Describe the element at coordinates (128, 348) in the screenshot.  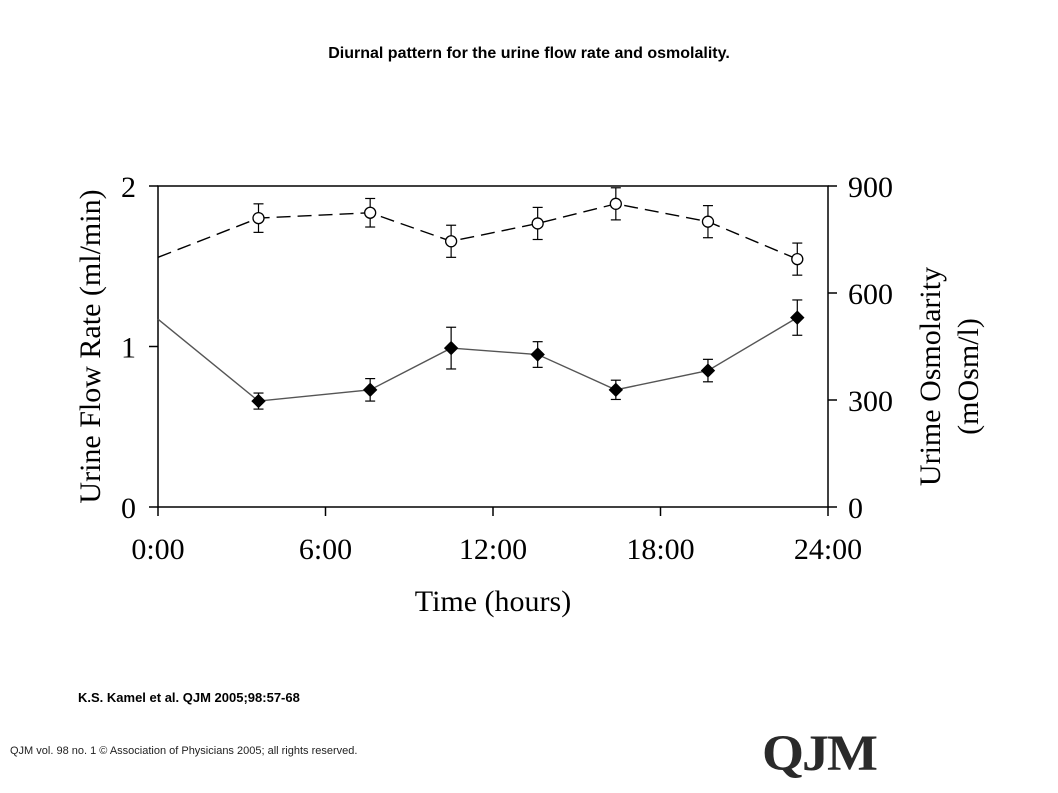
I see `y-tick-label: 1` at that location.